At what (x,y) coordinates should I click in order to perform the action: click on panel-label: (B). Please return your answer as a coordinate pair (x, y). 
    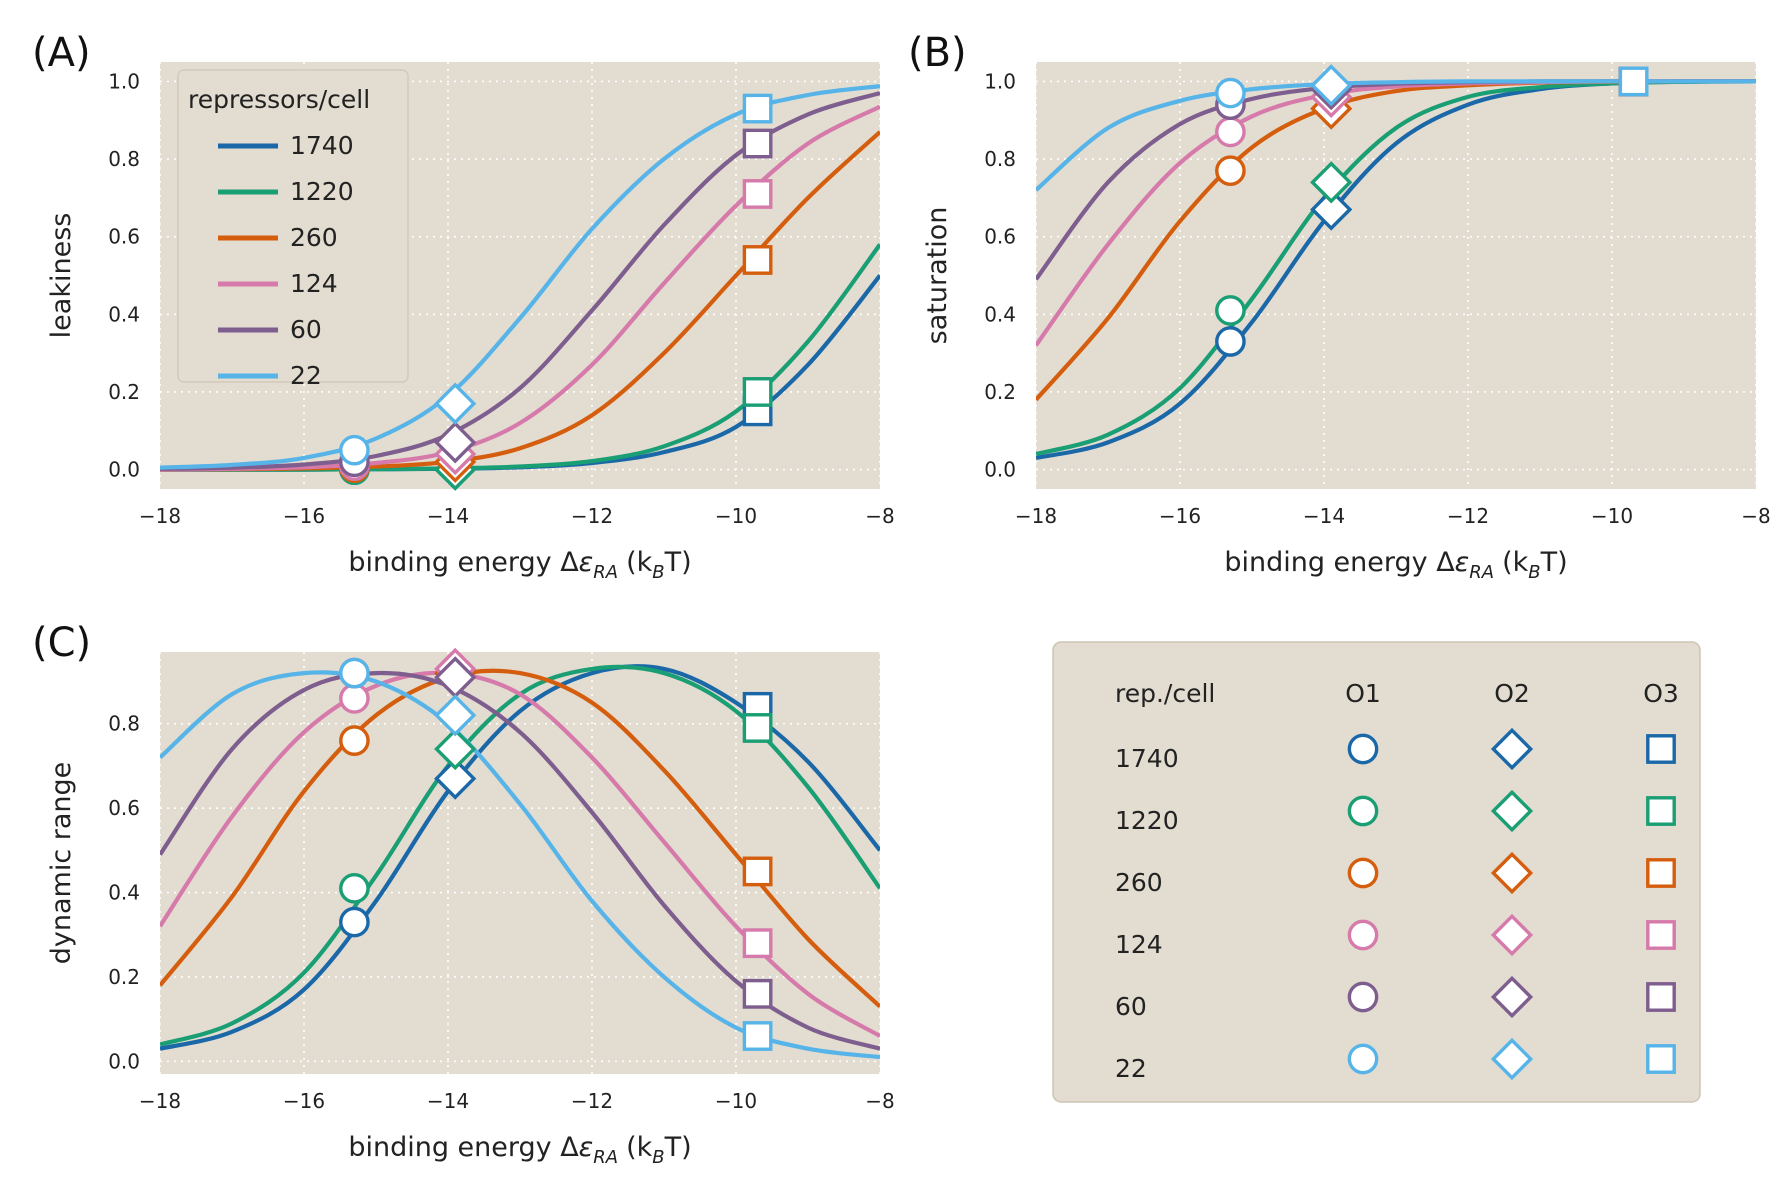
    Looking at the image, I should click on (937, 53).